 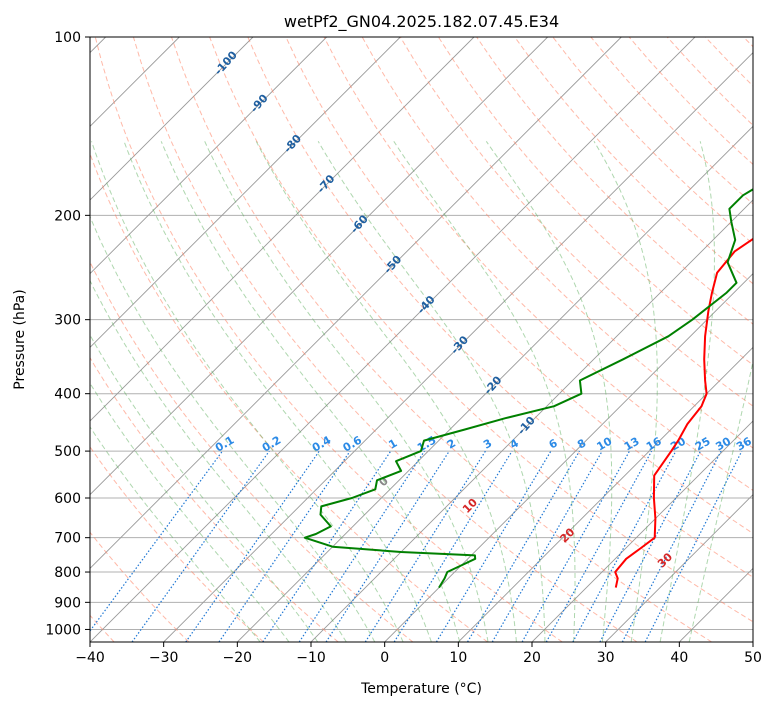 What do you see at coordinates (67, 573) in the screenshot?
I see `y-tick-label: 800` at bounding box center [67, 573].